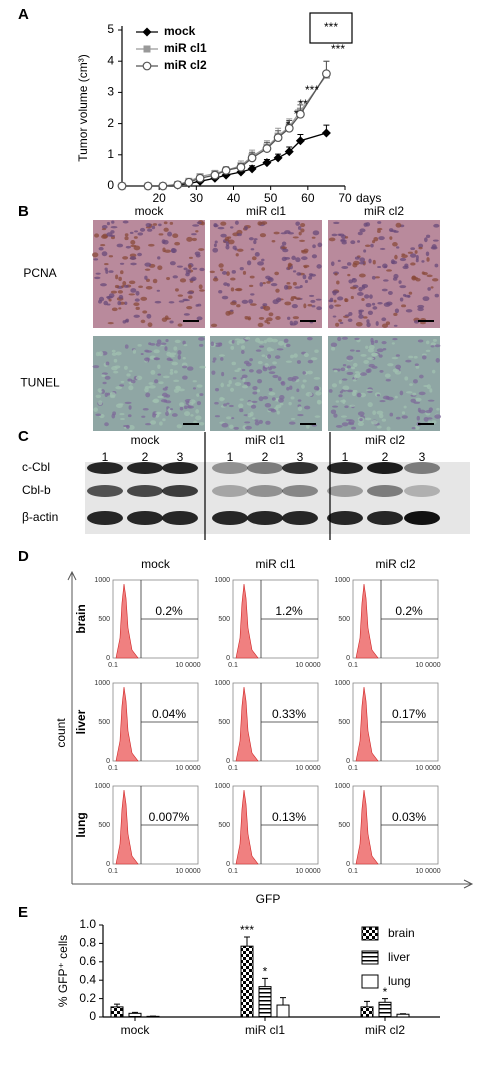 This screenshot has height=1068, width=500. I want to click on panel-label: D, so click(23, 556).